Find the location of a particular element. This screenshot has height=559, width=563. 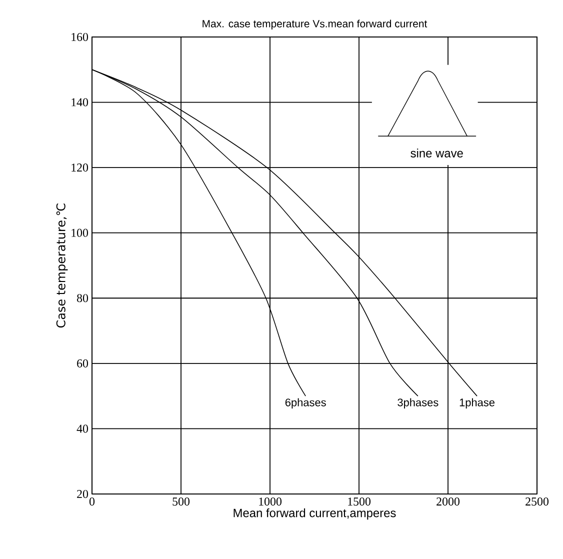

x-tick-label: 2500 is located at coordinates (537, 502).